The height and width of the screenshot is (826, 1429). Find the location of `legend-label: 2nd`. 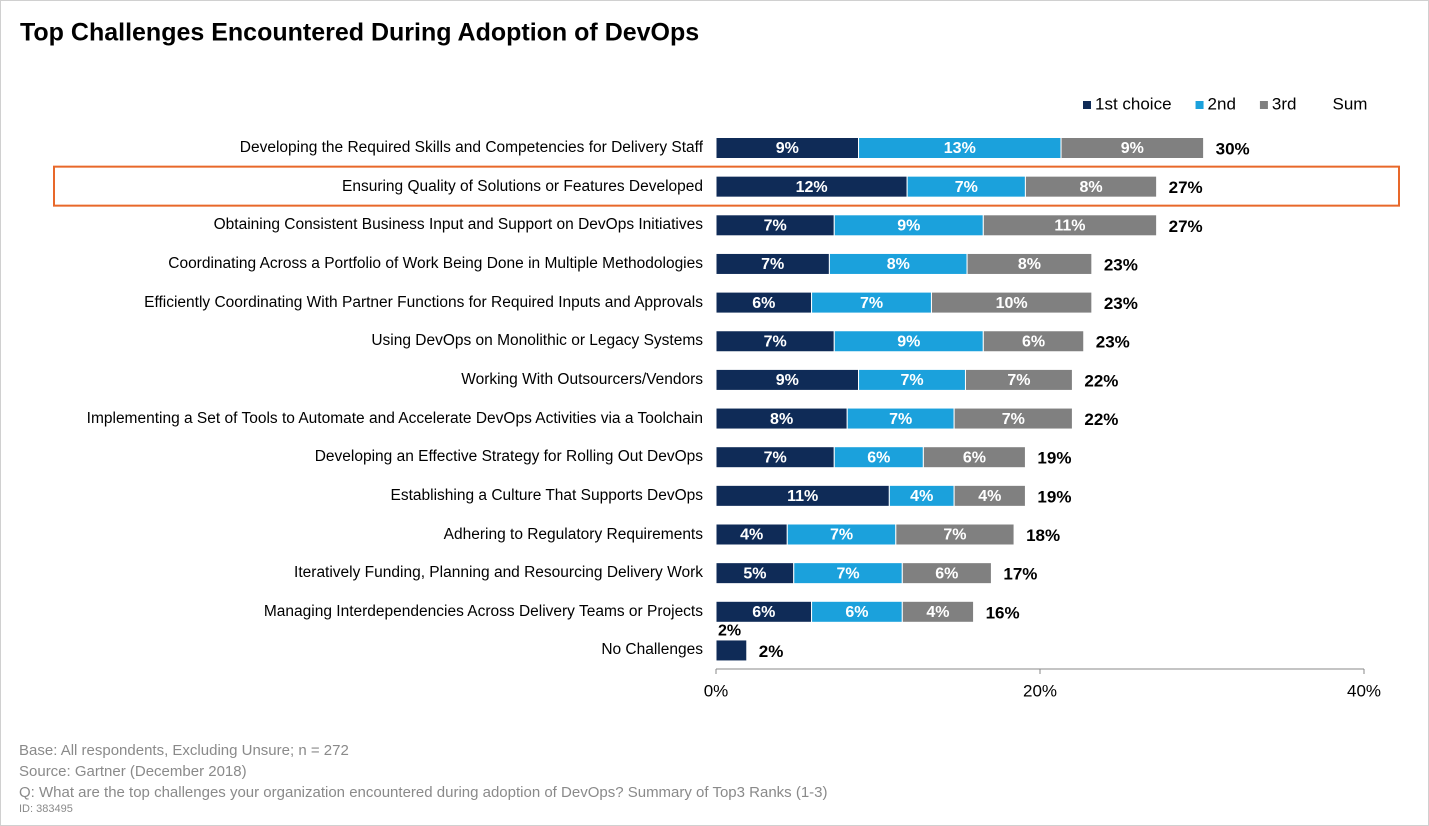

legend-label: 2nd is located at coordinates (1222, 103).